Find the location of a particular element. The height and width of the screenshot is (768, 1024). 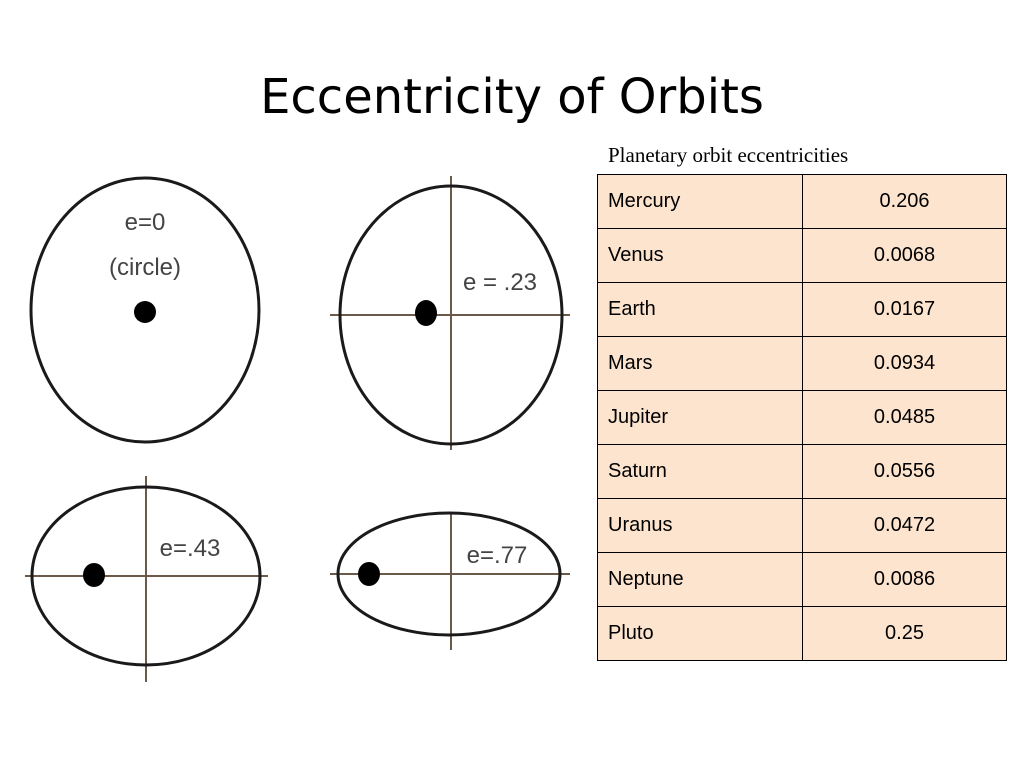

table-row: Saturn 0.0556 is located at coordinates (802, 471).